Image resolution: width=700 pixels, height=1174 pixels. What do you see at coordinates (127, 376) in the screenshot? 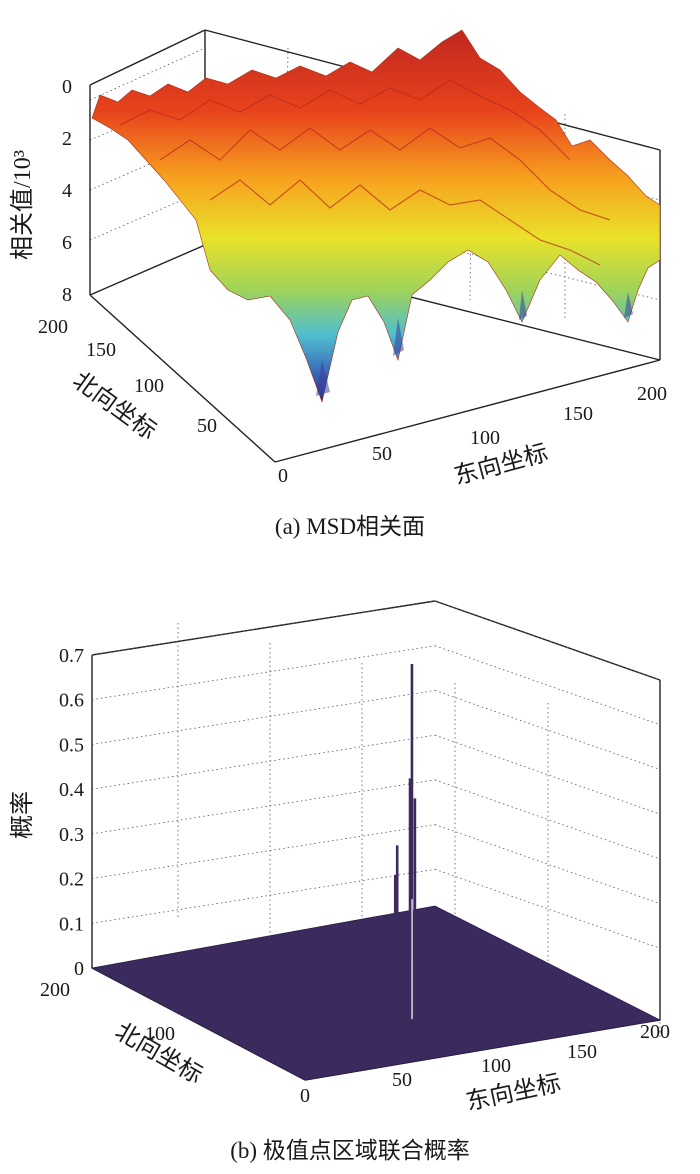
I see `panel-a-y-ticks: 200 150 100 50` at bounding box center [127, 376].